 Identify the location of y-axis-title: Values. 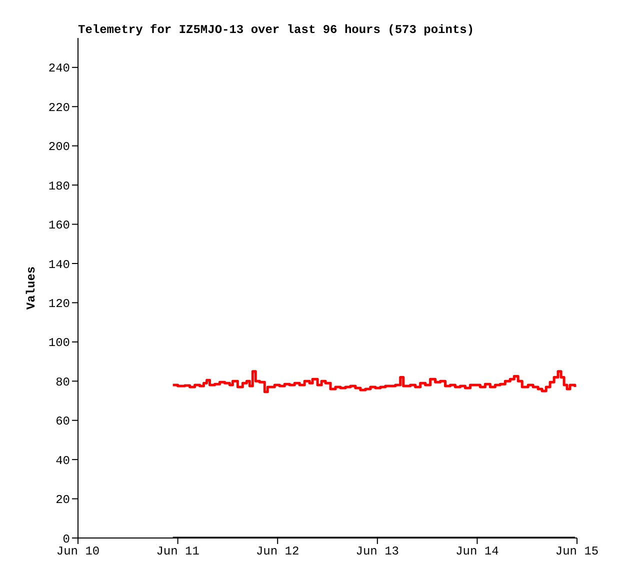
(31, 288).